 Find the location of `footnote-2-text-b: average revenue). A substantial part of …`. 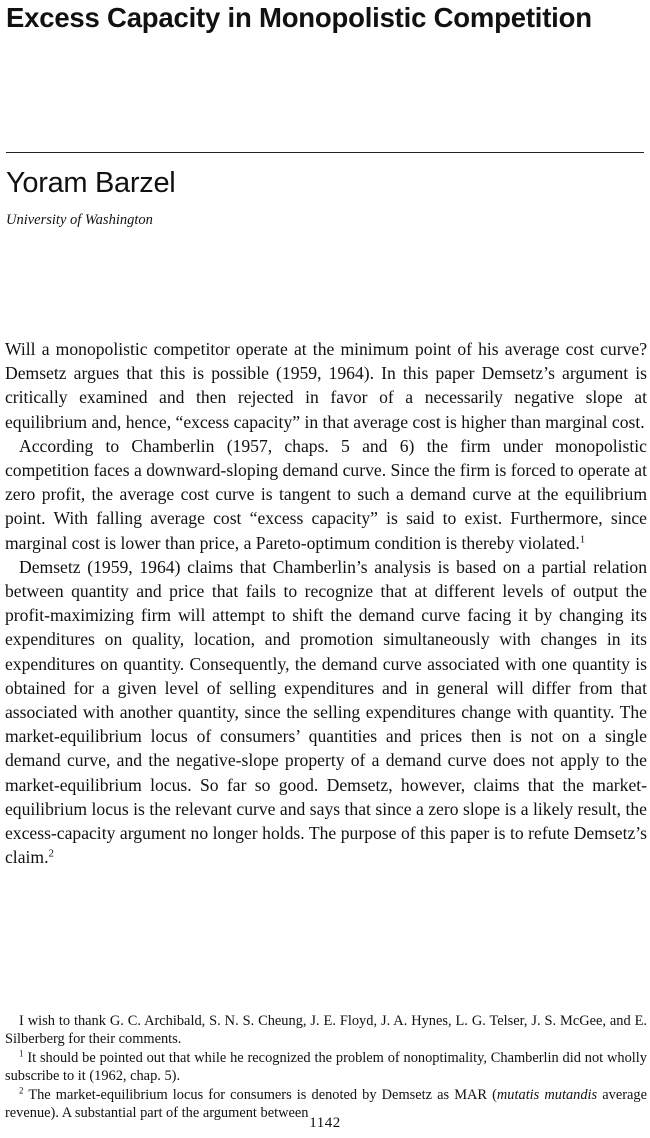

footnote-2-text-b: average revenue). A substantial part of … is located at coordinates (326, 1104).